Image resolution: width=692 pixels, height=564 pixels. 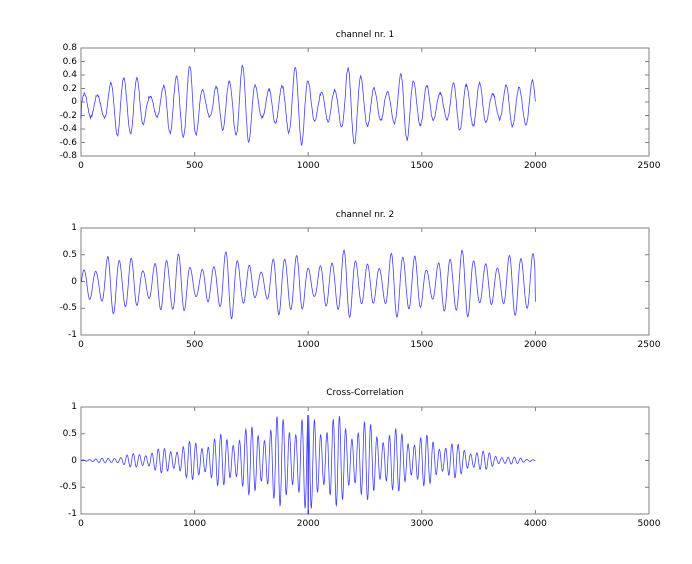 I want to click on y-tick-label: 0.8, so click(x=69, y=48).